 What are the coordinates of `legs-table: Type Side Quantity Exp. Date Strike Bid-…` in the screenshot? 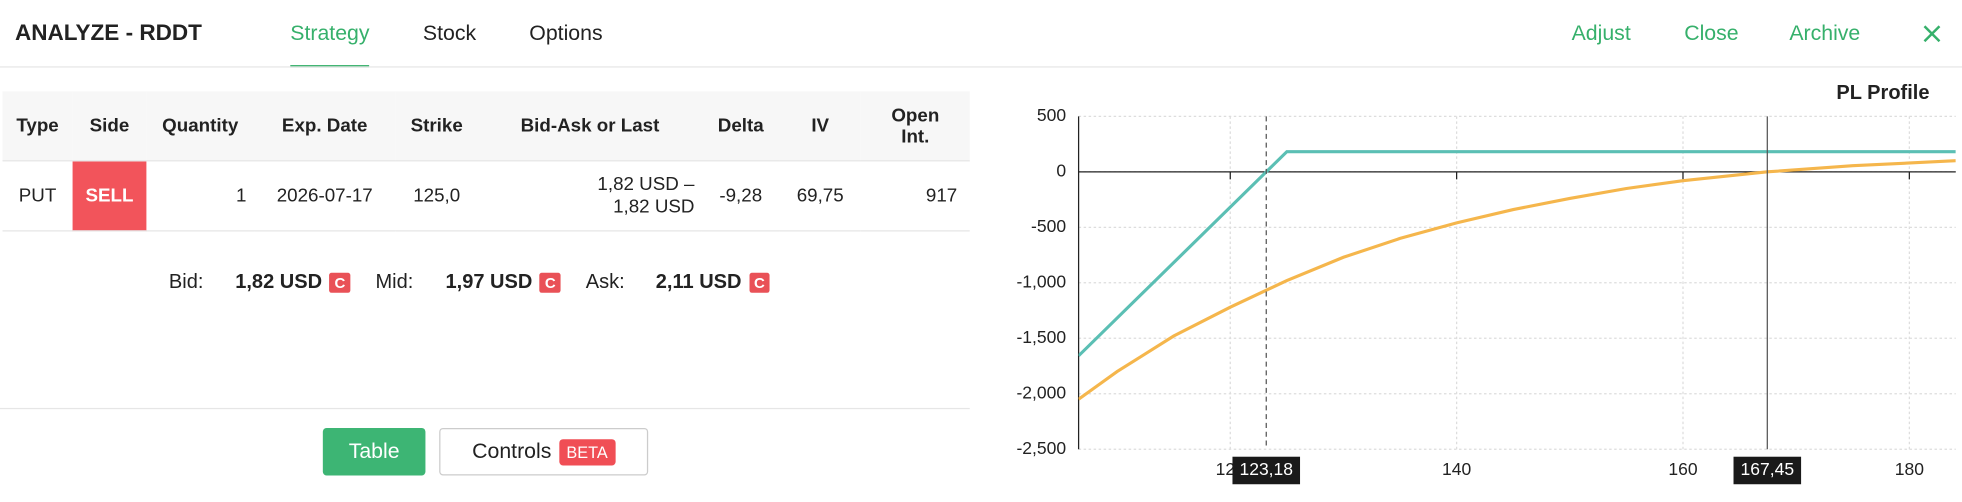 It's located at (486, 161).